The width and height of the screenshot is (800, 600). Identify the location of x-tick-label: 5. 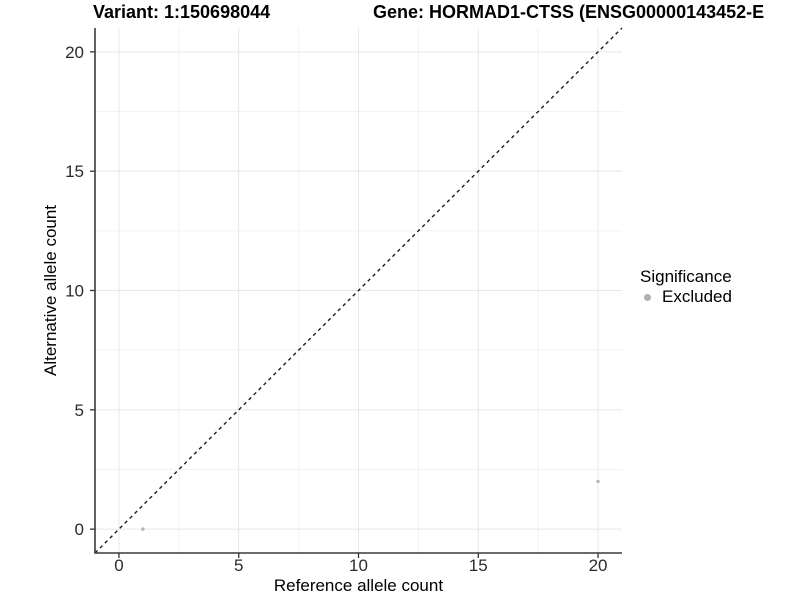
(238, 565).